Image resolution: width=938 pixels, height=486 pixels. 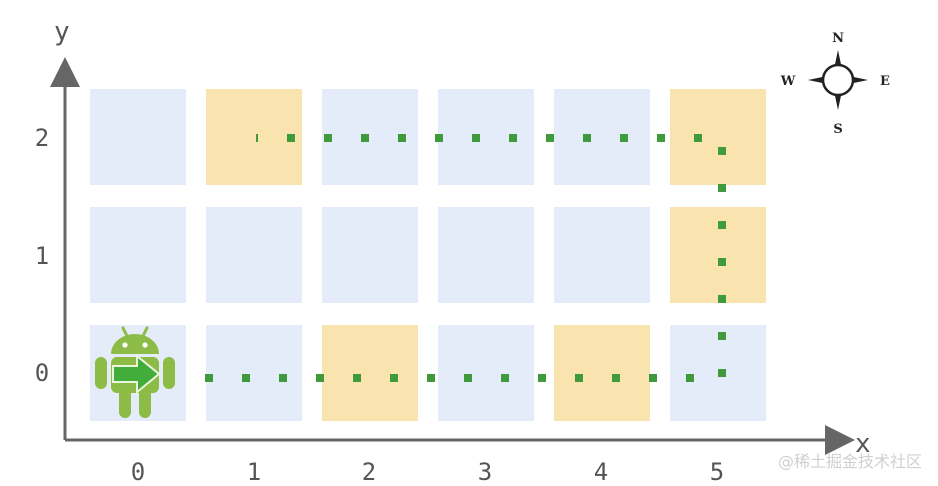 I want to click on y-tick-labels: 0 1 2, so click(x=42, y=255).